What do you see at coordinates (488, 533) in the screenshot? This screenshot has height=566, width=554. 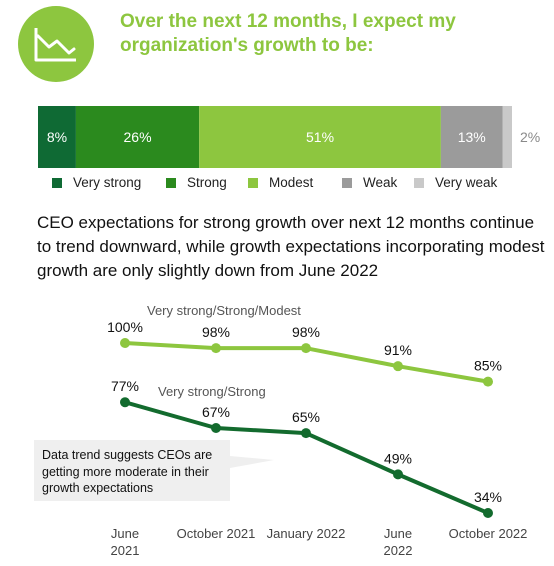 I see `x-tick-label-4: October 2022` at bounding box center [488, 533].